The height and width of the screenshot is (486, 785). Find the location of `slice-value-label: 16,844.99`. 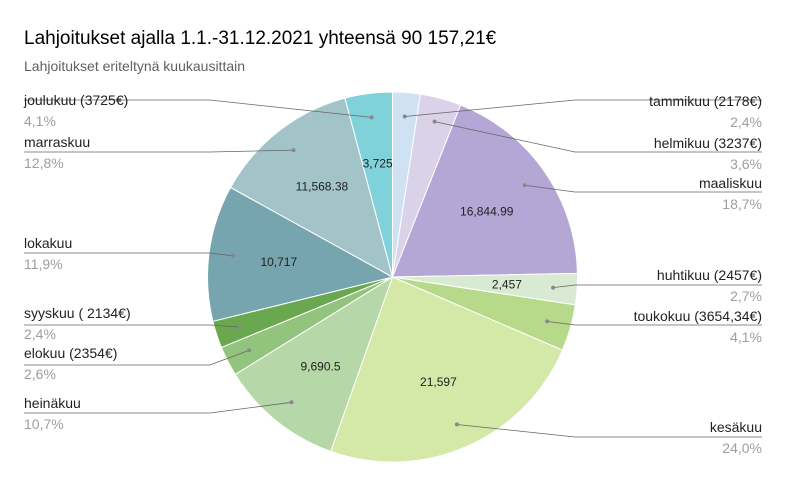

slice-value-label: 16,844.99 is located at coordinates (487, 212).